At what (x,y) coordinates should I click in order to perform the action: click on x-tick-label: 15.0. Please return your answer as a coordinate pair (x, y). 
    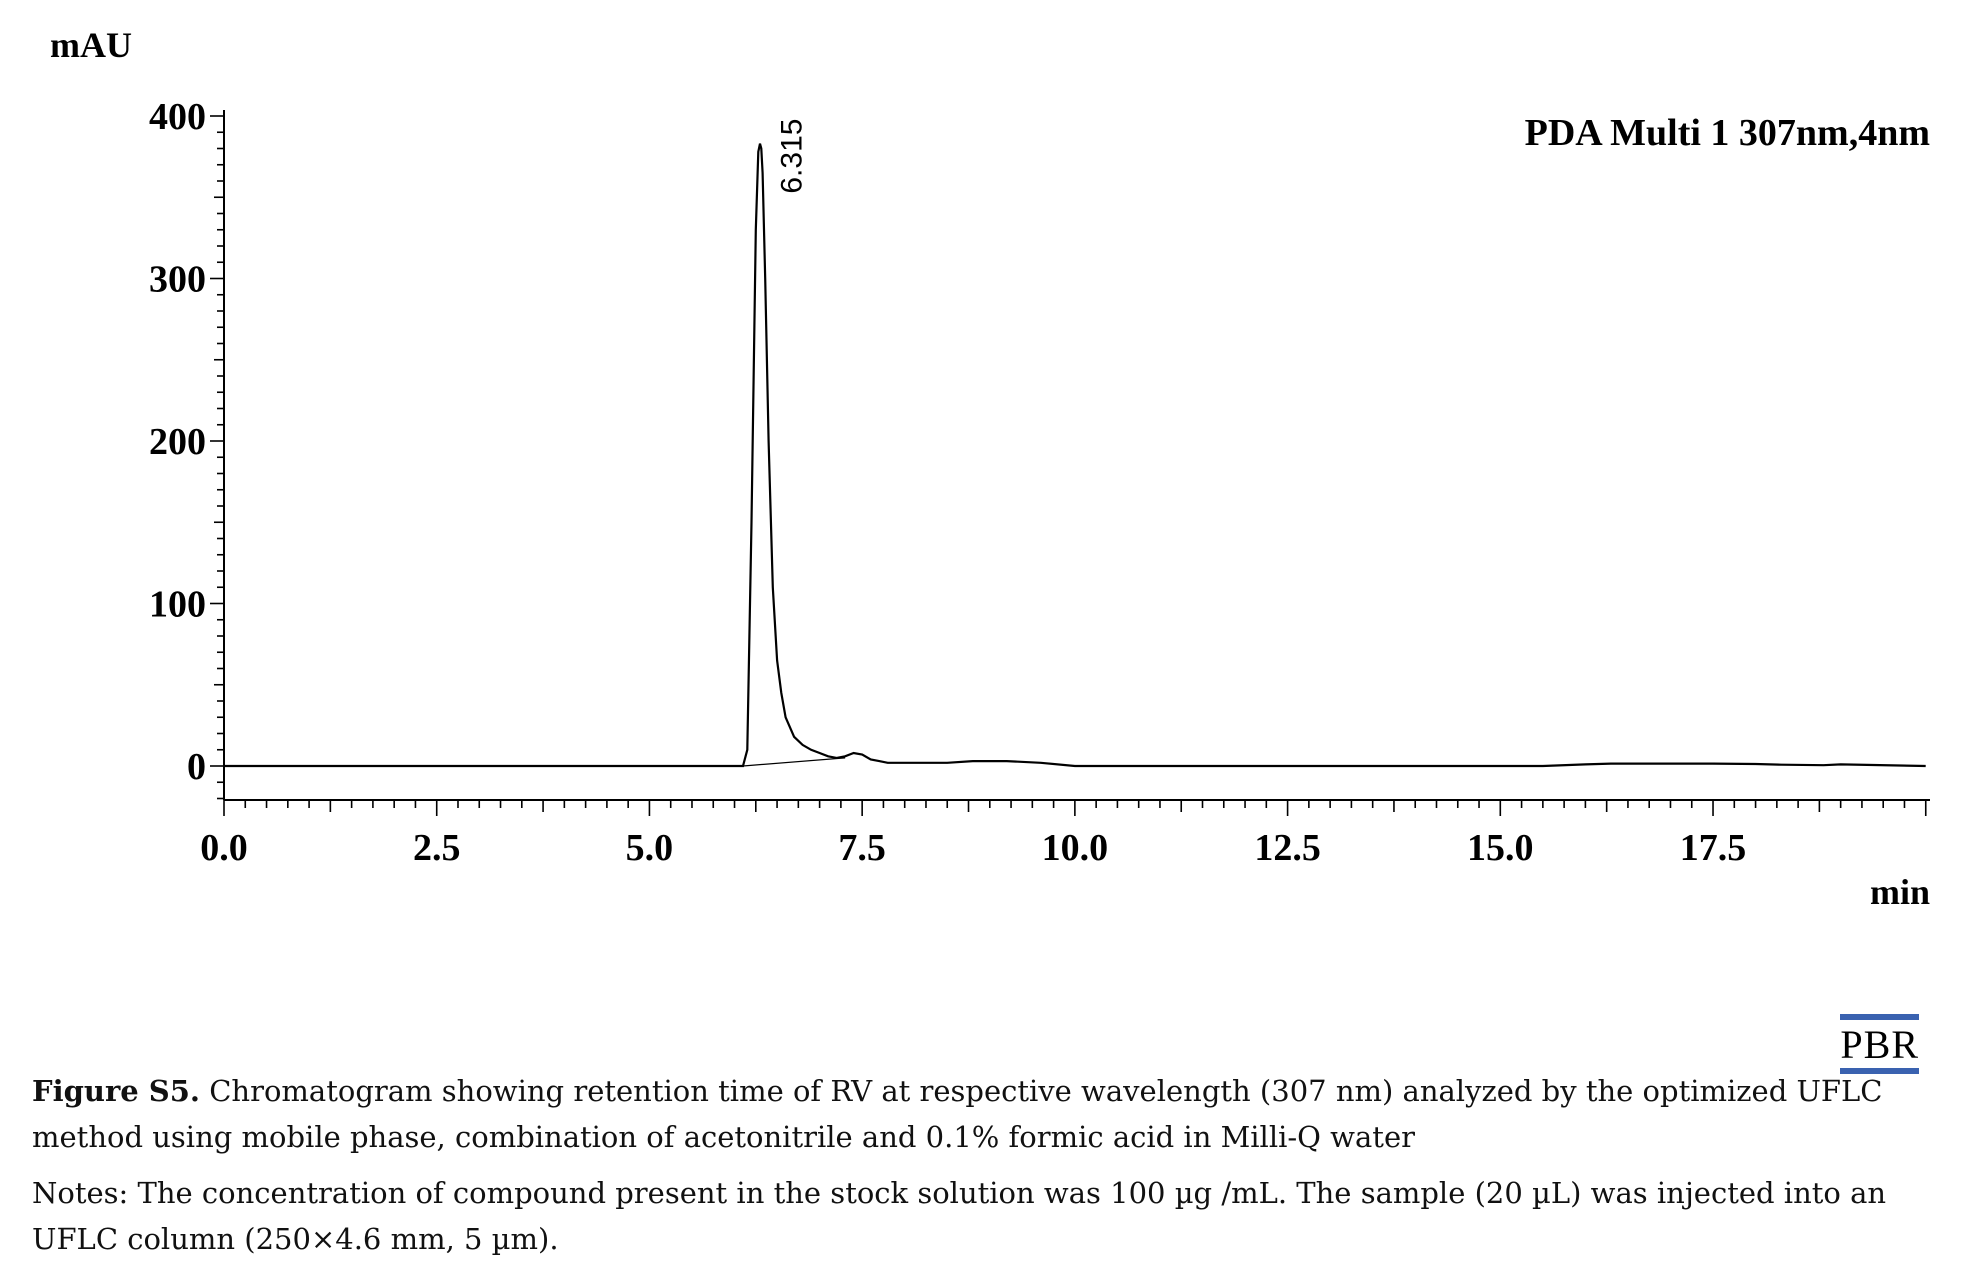
    Looking at the image, I should click on (1500, 848).